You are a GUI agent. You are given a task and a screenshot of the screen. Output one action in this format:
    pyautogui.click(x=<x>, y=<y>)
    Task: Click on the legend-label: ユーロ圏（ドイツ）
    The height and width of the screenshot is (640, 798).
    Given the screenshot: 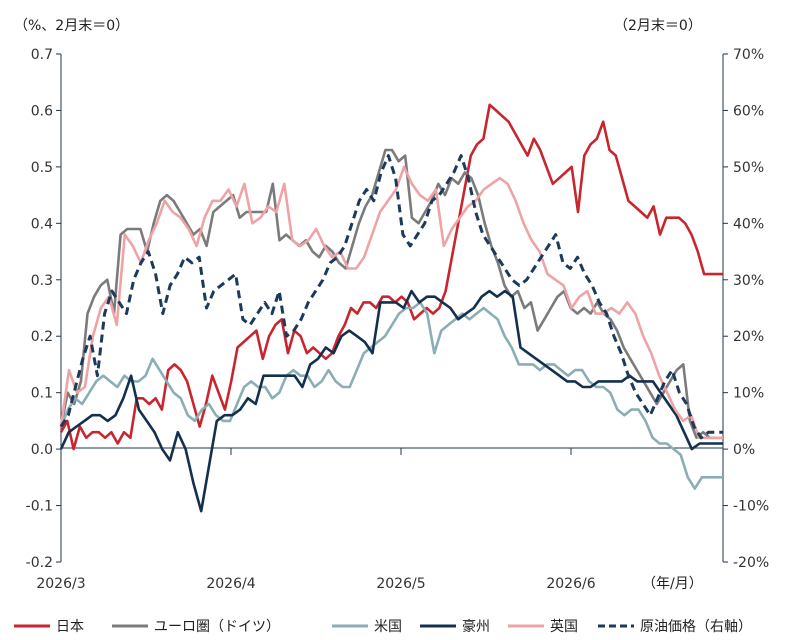 What is the action you would take?
    pyautogui.click(x=217, y=627)
    